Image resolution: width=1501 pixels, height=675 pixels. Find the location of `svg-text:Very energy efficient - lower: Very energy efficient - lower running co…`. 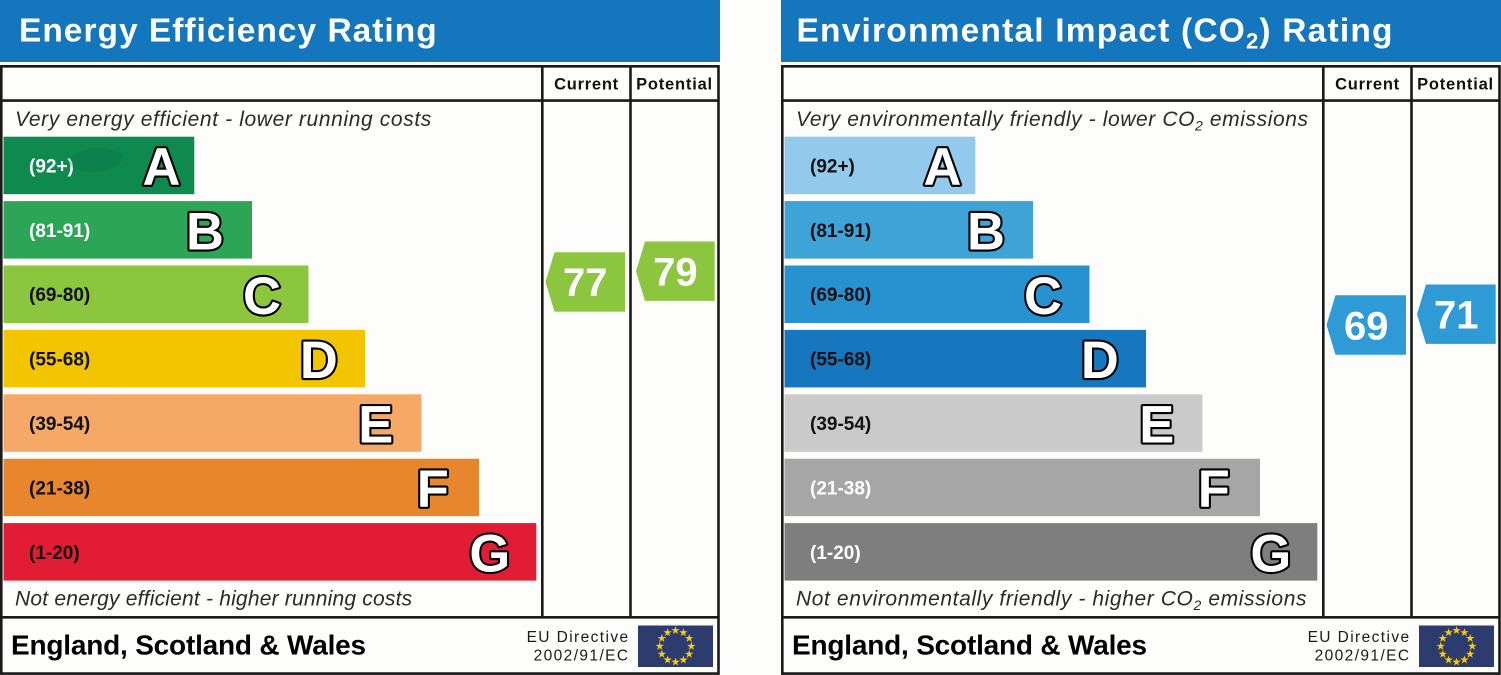

svg-text:Very energy efficient - lower: Very energy efficient - lower running co… is located at coordinates (223, 119).